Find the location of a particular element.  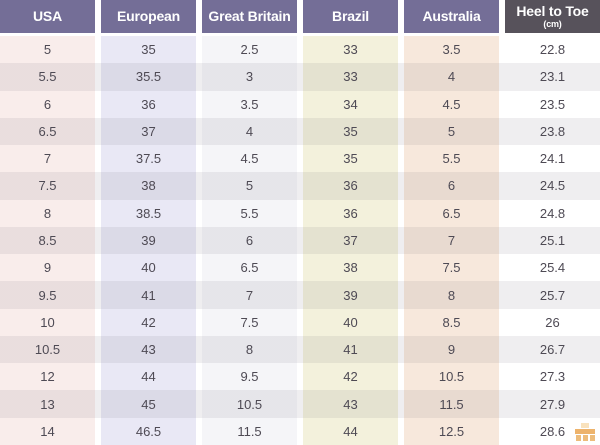

table-row: 13 45 10.5 43 11.5 27.9 is located at coordinates (300, 404).